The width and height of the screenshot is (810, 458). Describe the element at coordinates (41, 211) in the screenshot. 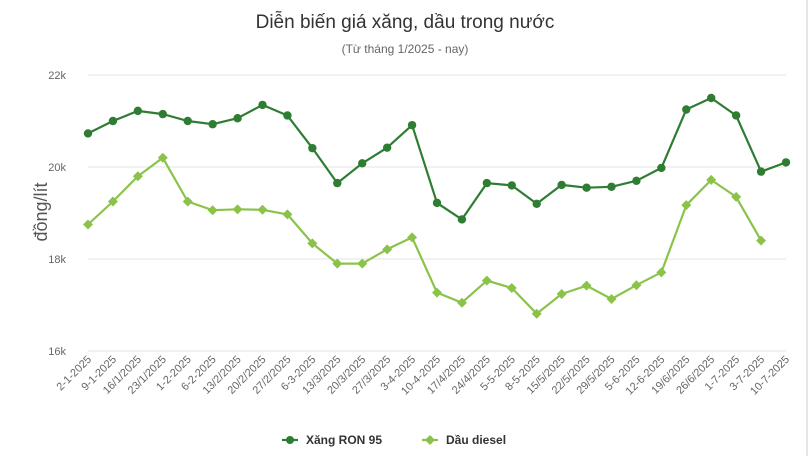

I see `y-axis-label: đồng/lít` at that location.